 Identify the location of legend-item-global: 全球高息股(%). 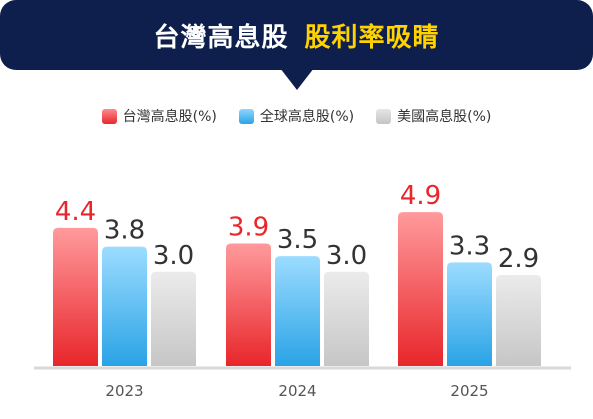
(296, 116).